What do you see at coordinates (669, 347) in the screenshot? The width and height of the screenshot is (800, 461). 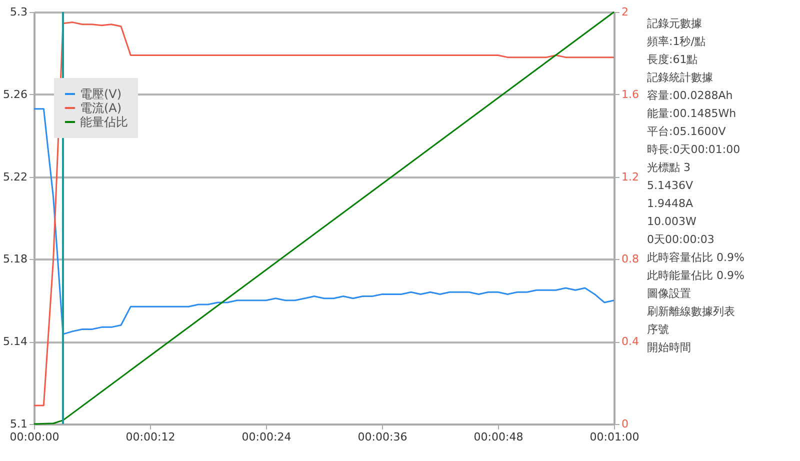 I see `text: 開始時間` at bounding box center [669, 347].